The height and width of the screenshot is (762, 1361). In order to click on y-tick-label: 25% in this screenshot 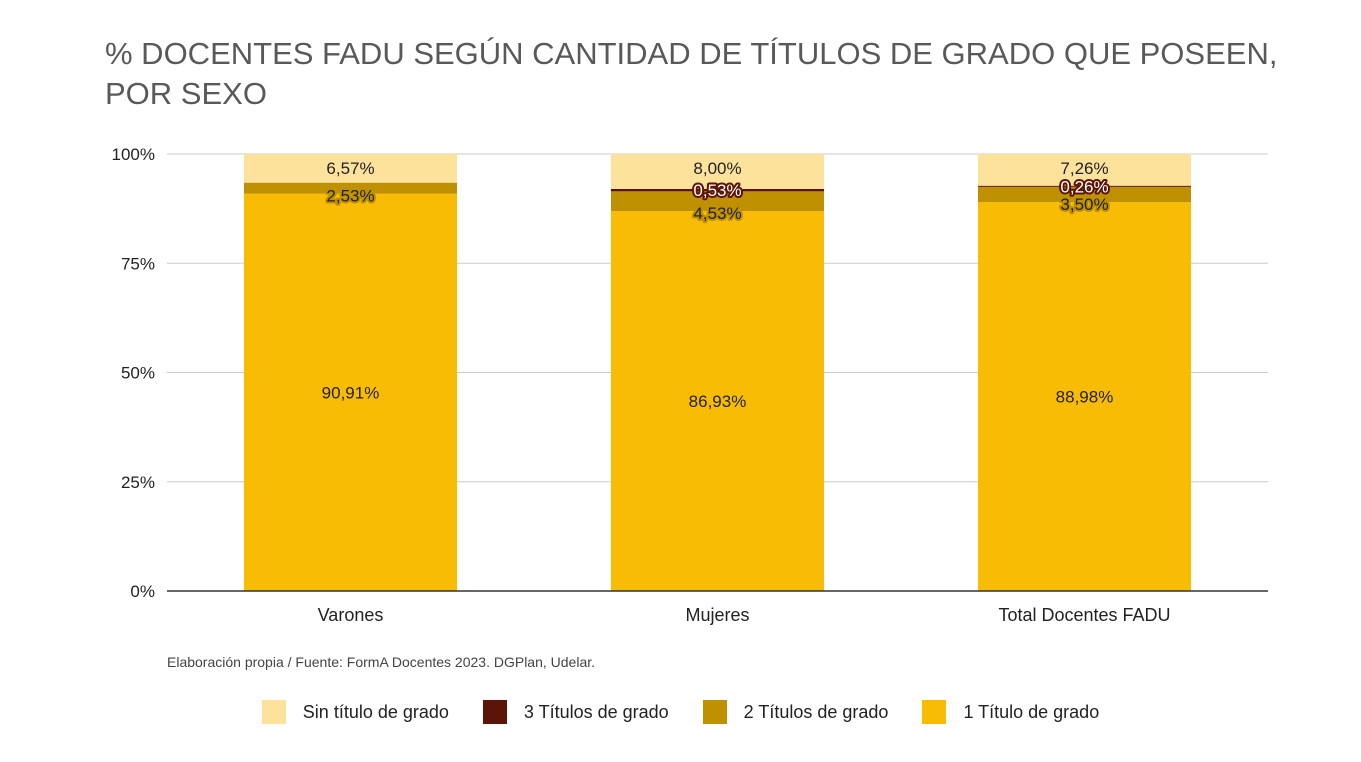, I will do `click(138, 482)`.